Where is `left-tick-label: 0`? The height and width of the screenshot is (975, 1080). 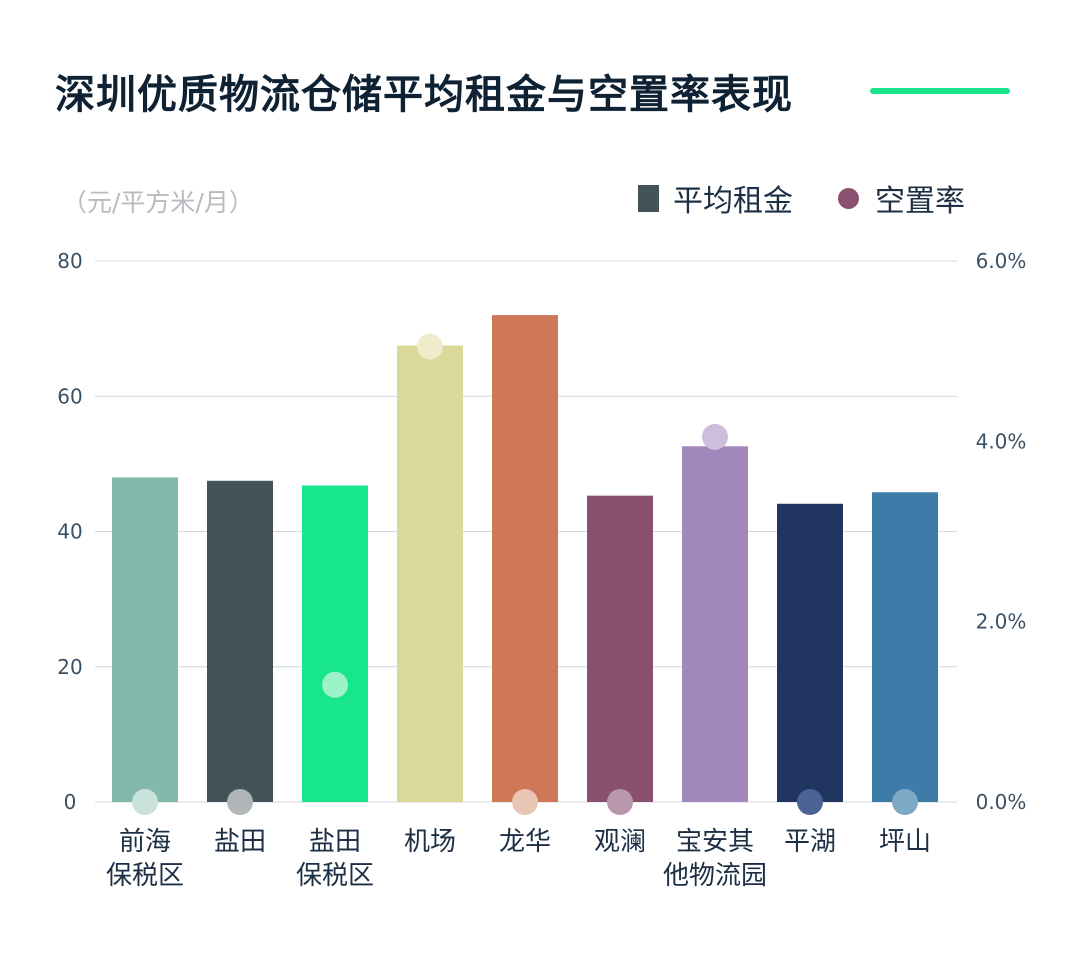 left-tick-label: 0 is located at coordinates (70, 802).